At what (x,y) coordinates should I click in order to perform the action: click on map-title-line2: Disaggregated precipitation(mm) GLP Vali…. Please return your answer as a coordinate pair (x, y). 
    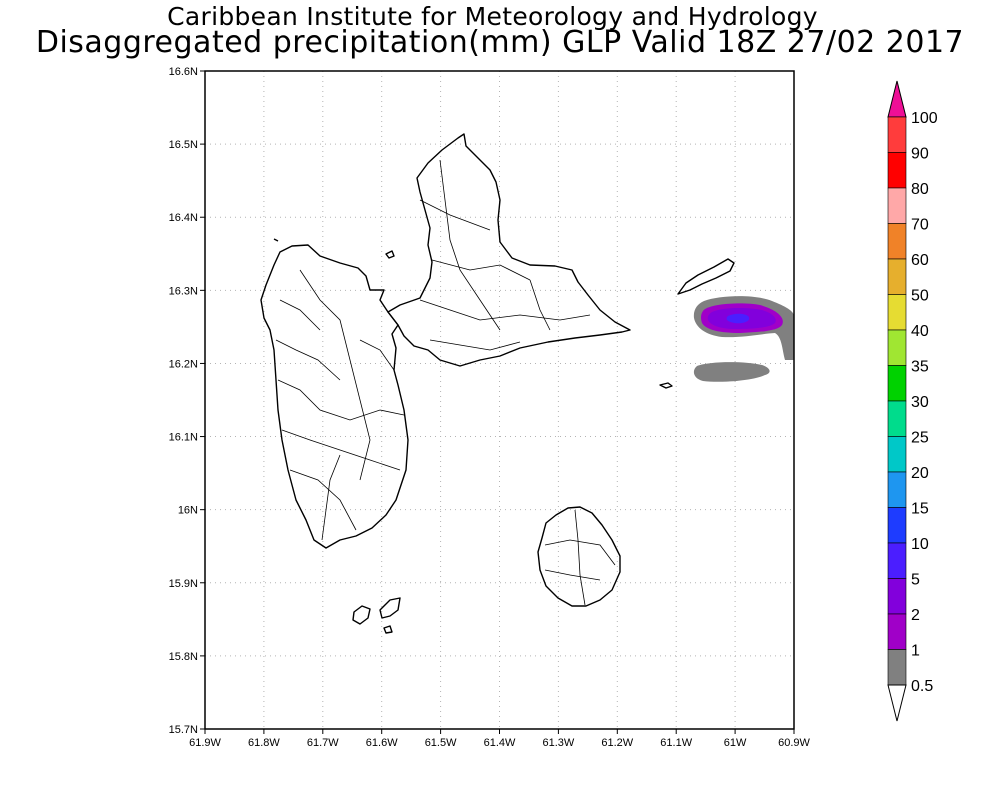
    Looking at the image, I should click on (500, 42).